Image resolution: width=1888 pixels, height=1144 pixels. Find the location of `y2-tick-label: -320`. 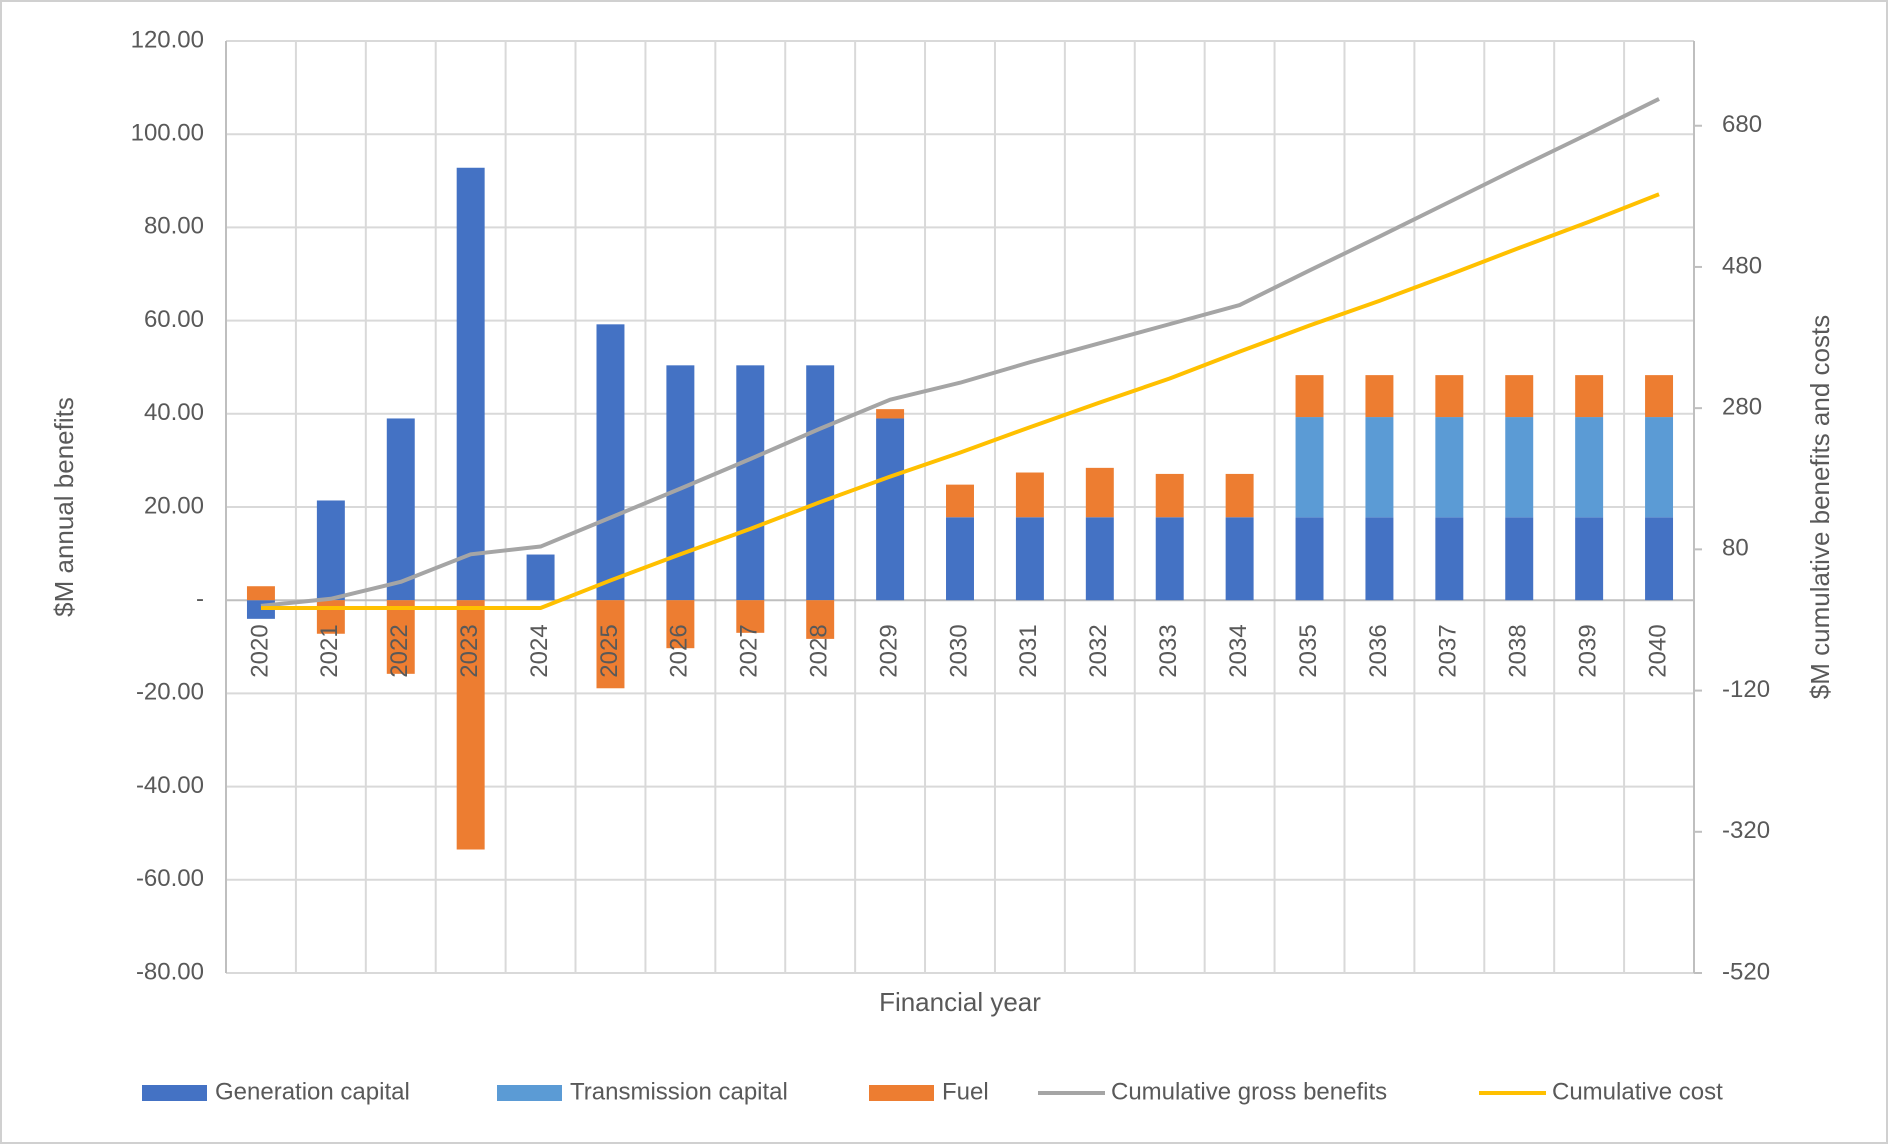

y2-tick-label: -320 is located at coordinates (1746, 830).